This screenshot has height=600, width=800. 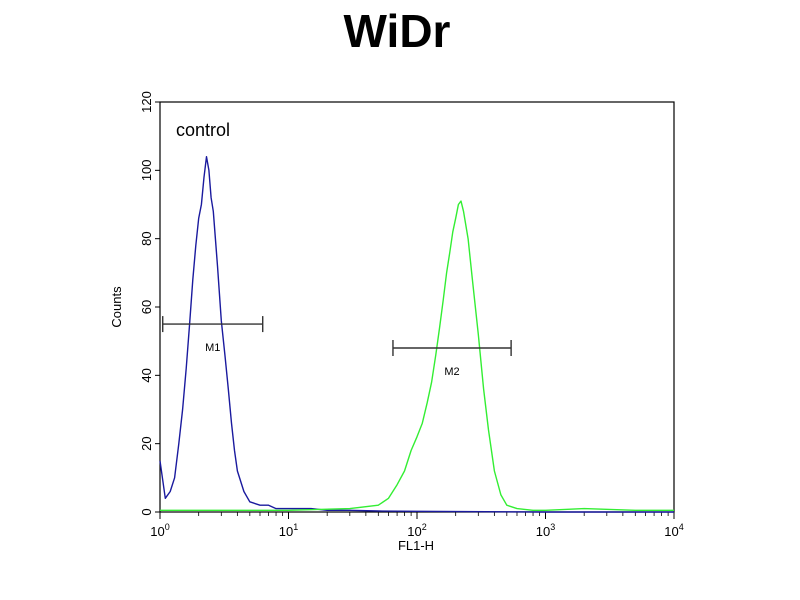 What do you see at coordinates (337, 347) in the screenshot?
I see `markers-layer: M1 M2` at bounding box center [337, 347].